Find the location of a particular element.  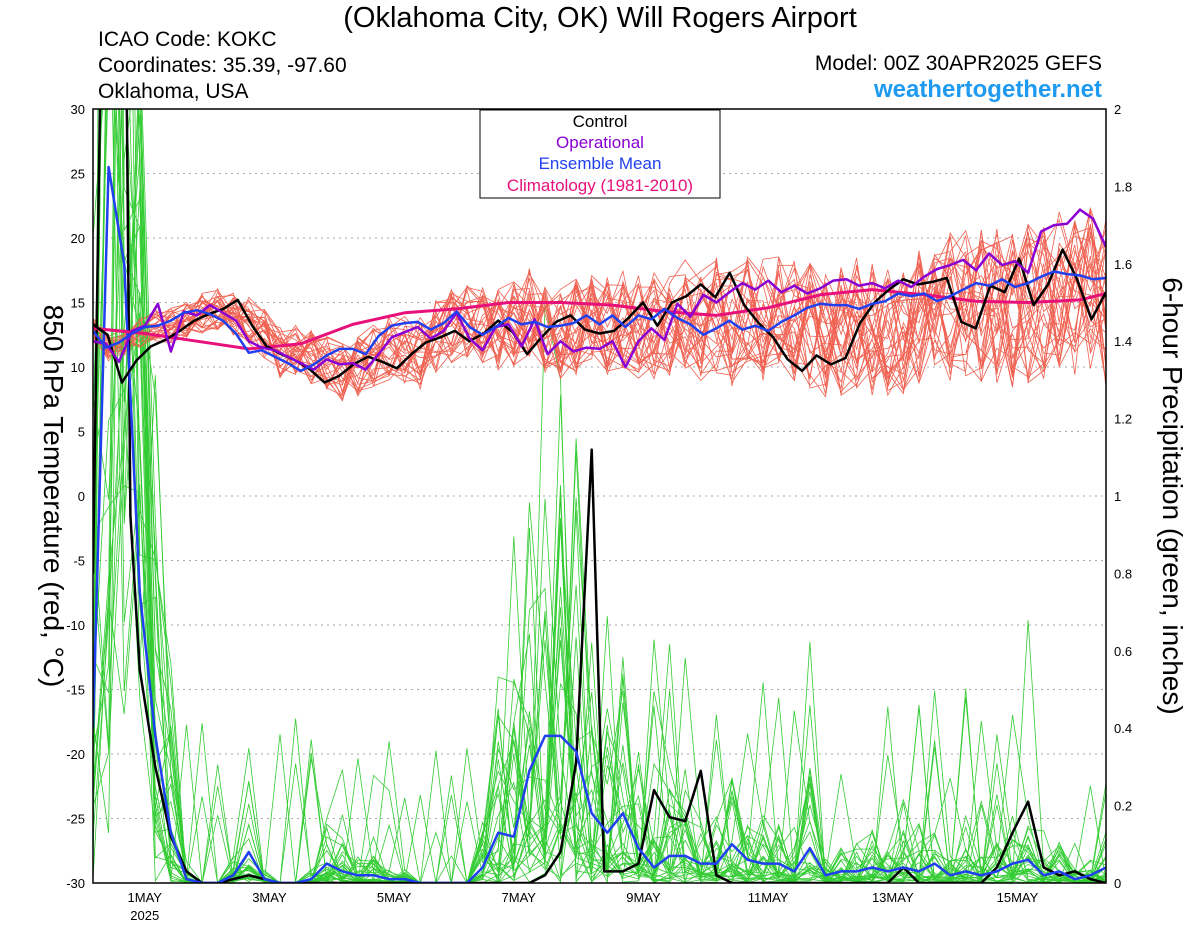

legend-climatology: Climatology (1981-2010) is located at coordinates (600, 185).